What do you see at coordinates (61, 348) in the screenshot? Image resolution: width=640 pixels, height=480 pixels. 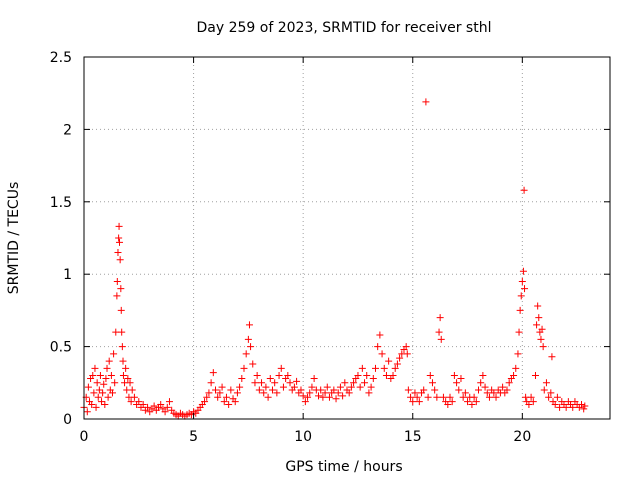 I see `y-tick-label: 0.5` at bounding box center [61, 348].